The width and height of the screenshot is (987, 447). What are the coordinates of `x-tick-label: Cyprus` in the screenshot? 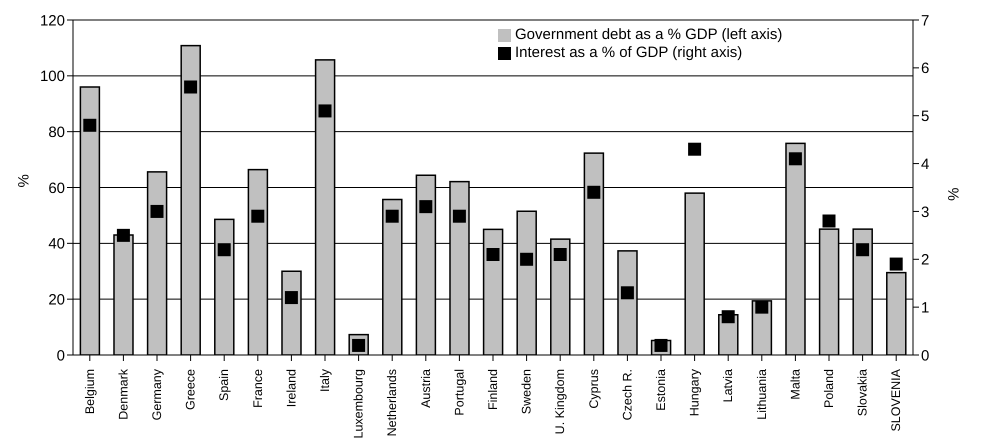 It's located at (593, 389).